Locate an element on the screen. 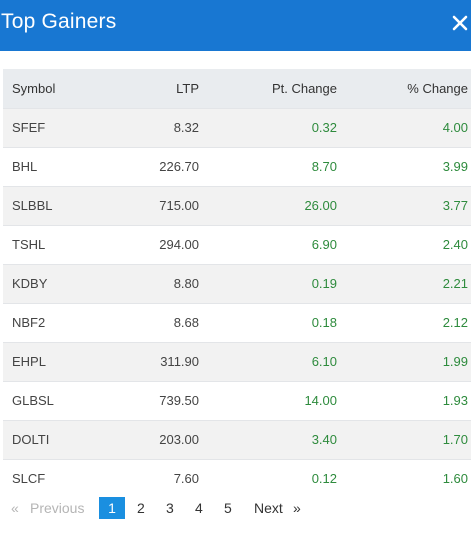 This screenshot has width=471, height=545. modal-header: Top Gainers is located at coordinates (235, 25).